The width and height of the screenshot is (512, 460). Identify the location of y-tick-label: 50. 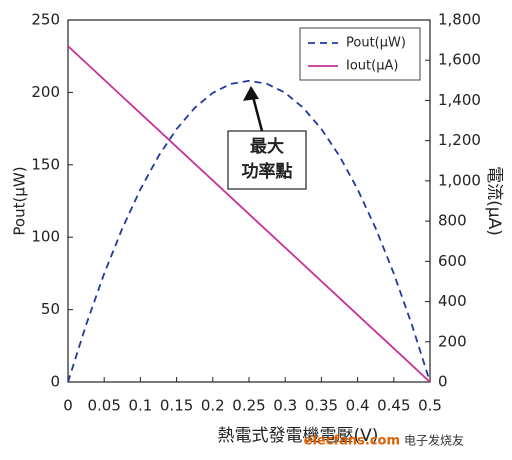
(50, 309).